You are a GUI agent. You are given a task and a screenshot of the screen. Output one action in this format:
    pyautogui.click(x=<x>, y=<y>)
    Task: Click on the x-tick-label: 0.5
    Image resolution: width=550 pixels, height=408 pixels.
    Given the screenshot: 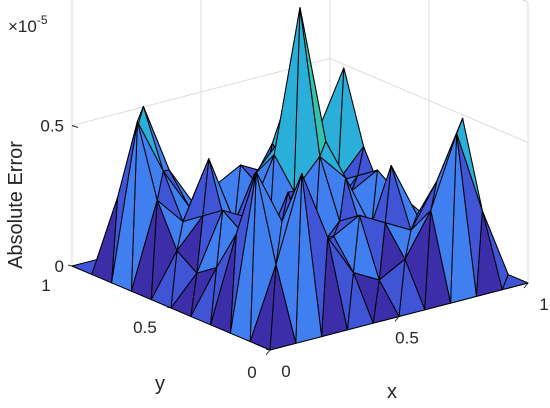 What is the action you would take?
    pyautogui.click(x=407, y=338)
    